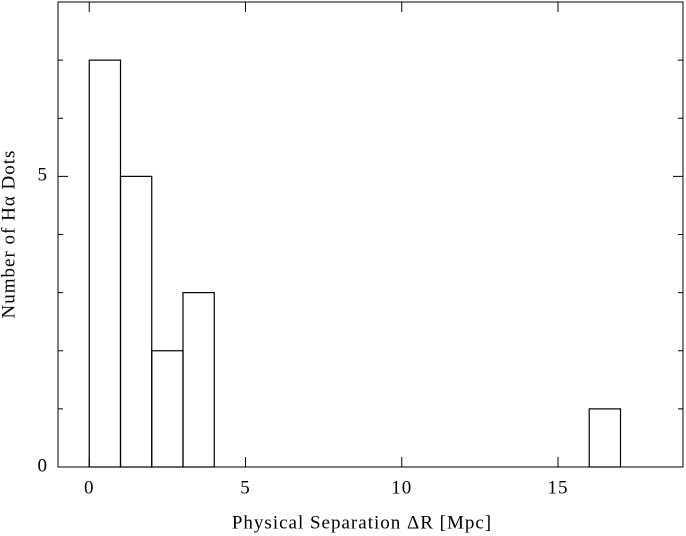 This screenshot has height=536, width=686. What do you see at coordinates (89, 487) in the screenshot?
I see `x-tick-label: 0` at bounding box center [89, 487].